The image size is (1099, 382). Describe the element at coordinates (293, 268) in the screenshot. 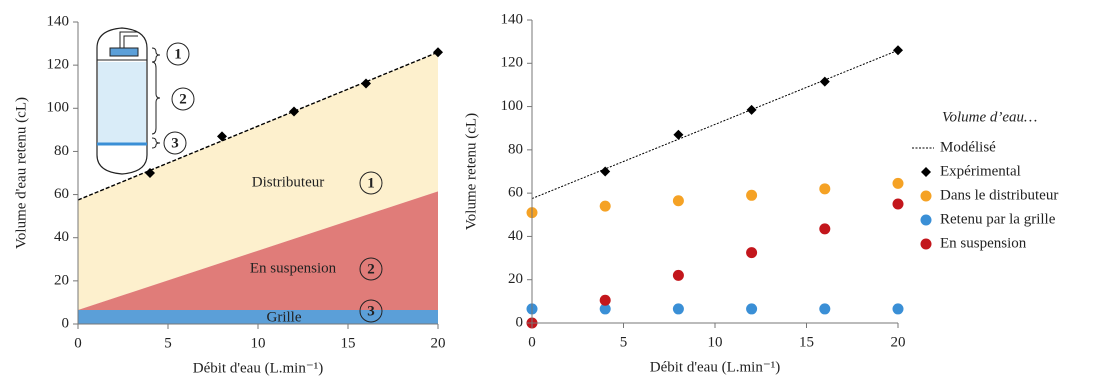

I see `annotation: En suspension` at that location.